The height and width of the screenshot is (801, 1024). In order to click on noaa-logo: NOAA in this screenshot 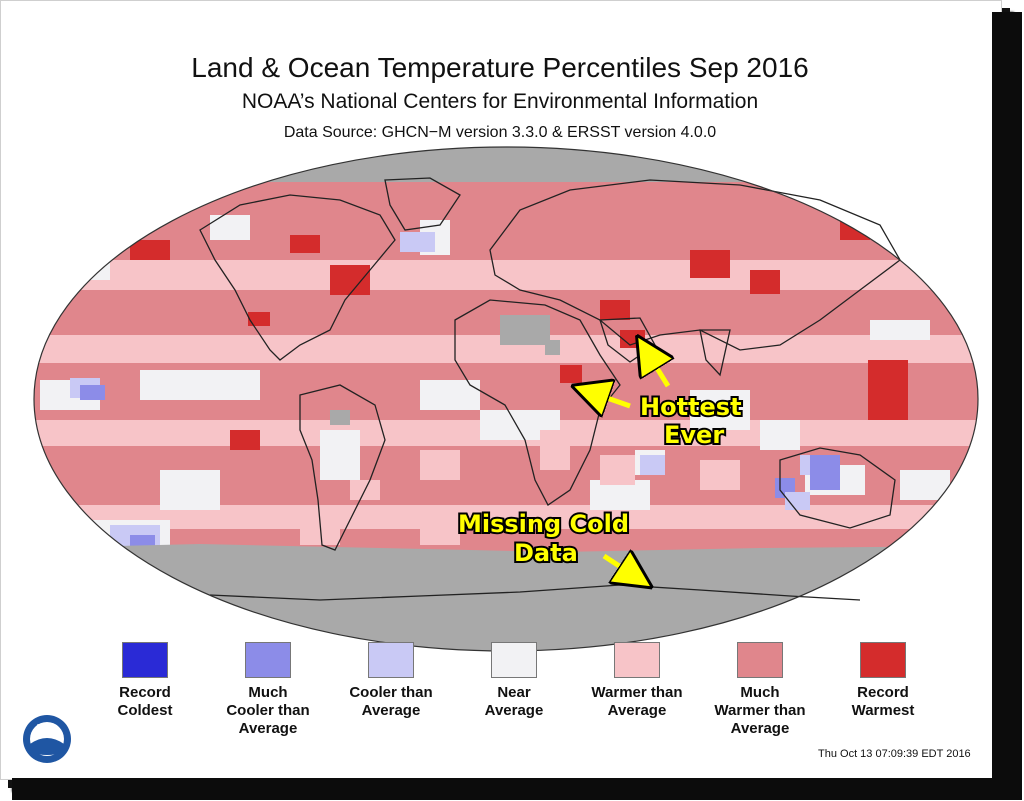, I will do `click(47, 739)`.